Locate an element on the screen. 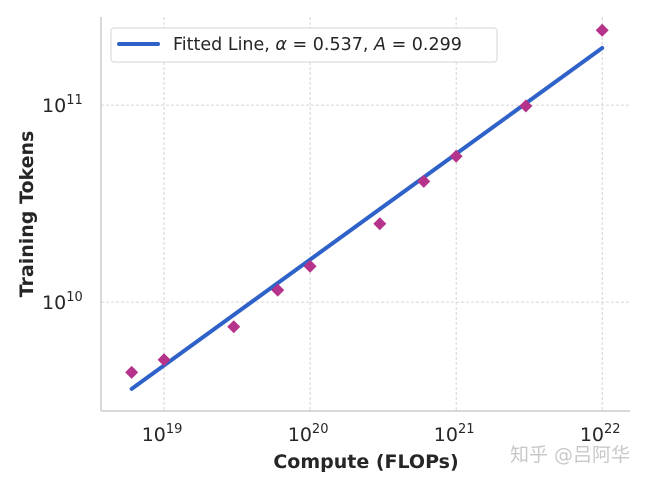 The width and height of the screenshot is (651, 480). y-tick-label: 1011 is located at coordinates (62, 105).